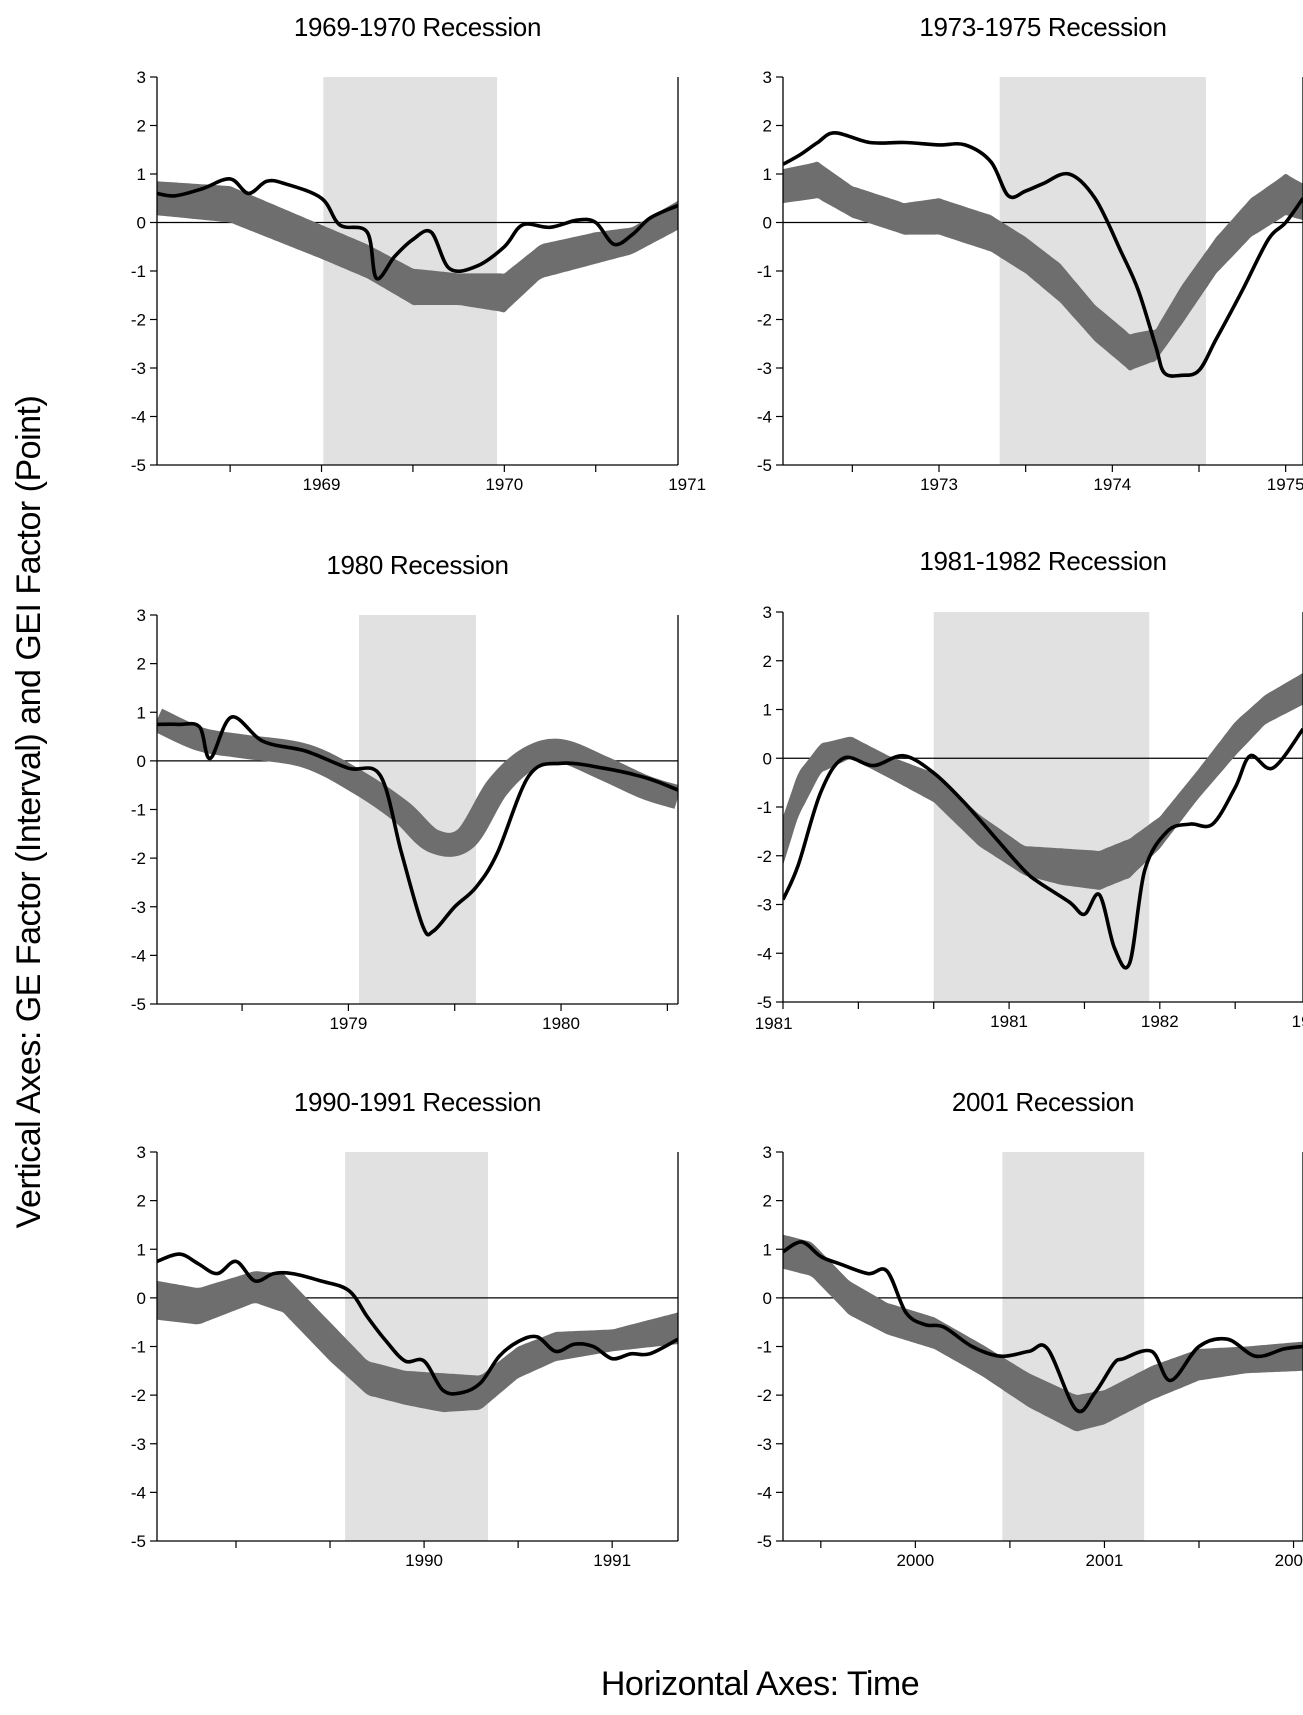  I want to click on panel-title: 1980 Recession, so click(417, 565).